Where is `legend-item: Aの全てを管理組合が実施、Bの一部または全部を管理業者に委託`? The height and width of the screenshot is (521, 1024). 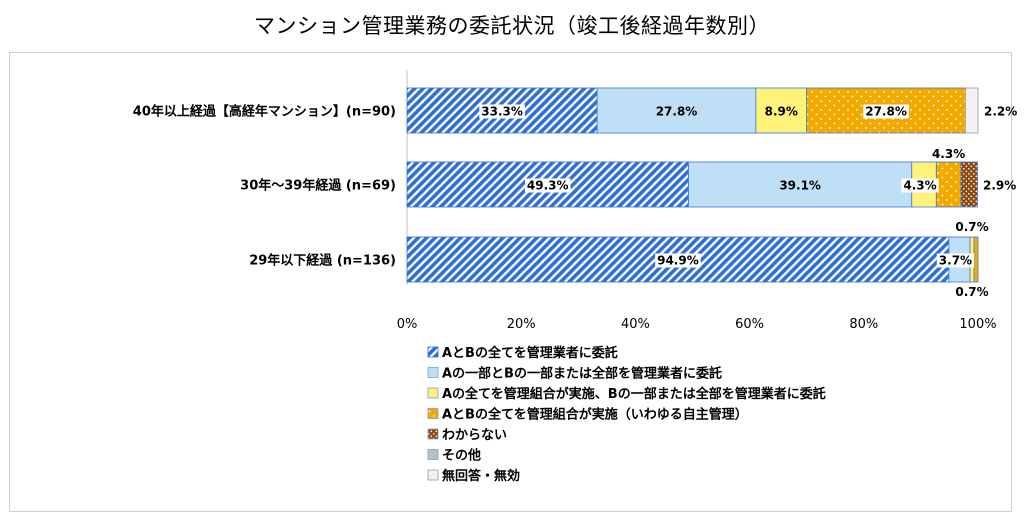
legend-item: Aの全てを管理組合が実施、Bの一部または全部を管理業者に委託 is located at coordinates (626, 394).